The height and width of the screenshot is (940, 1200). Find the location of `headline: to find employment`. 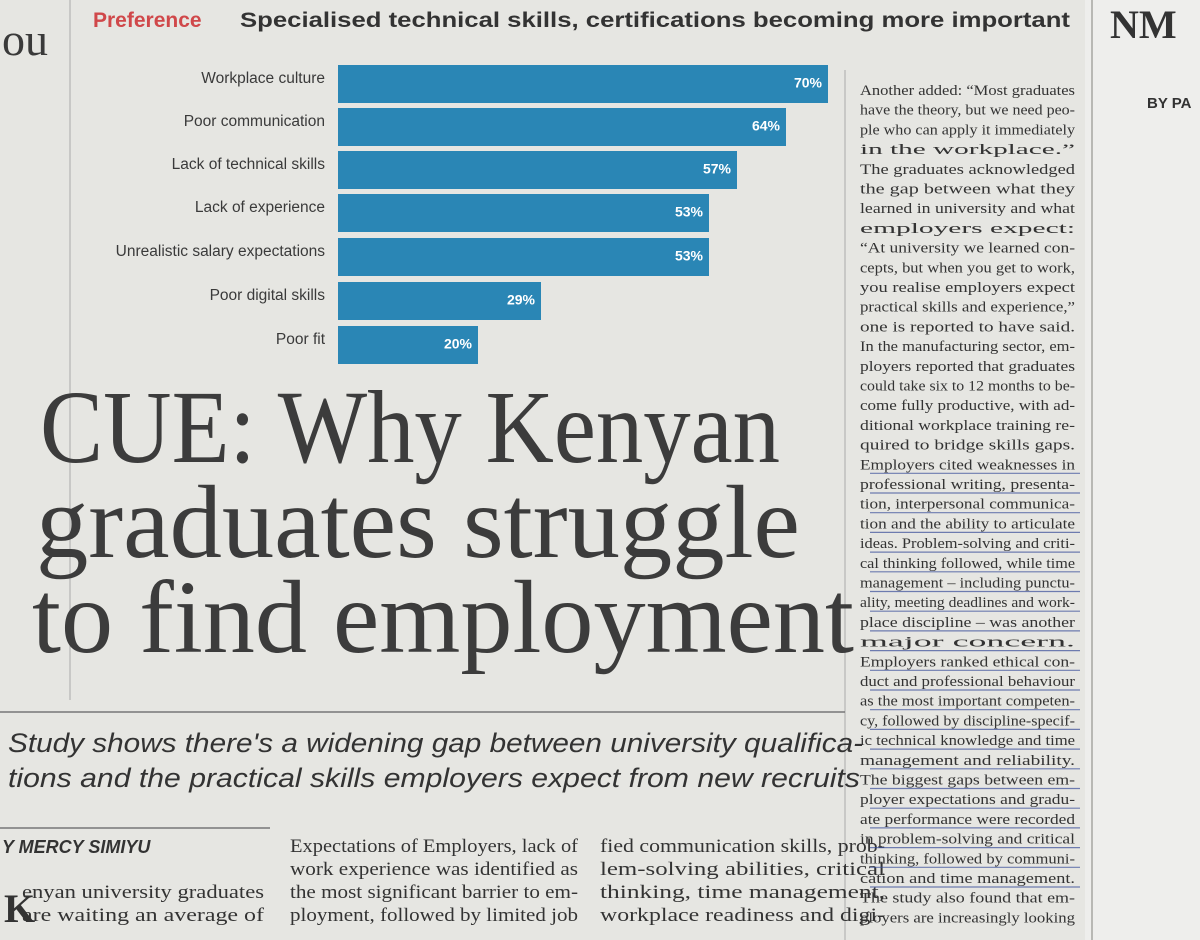

headline: to find employment is located at coordinates (443, 617).